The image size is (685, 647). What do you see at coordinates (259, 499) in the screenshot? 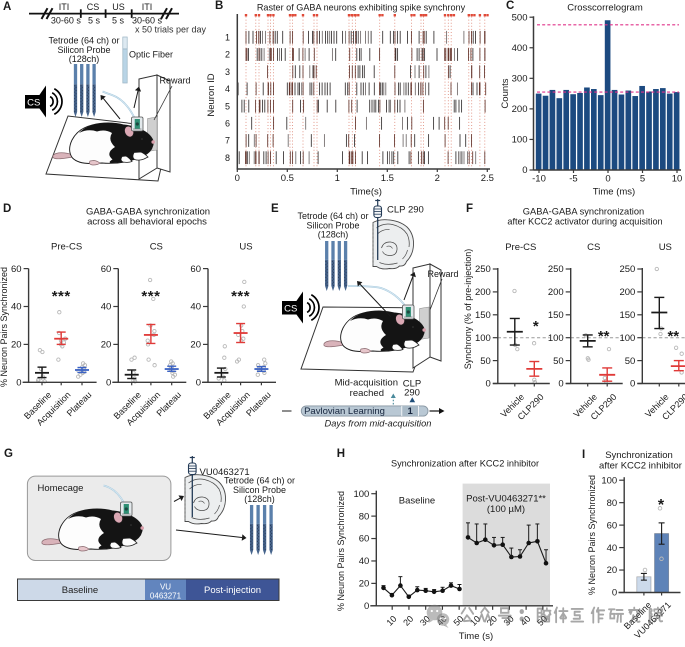
I see `svg-text: (128ch)` at bounding box center [259, 499].